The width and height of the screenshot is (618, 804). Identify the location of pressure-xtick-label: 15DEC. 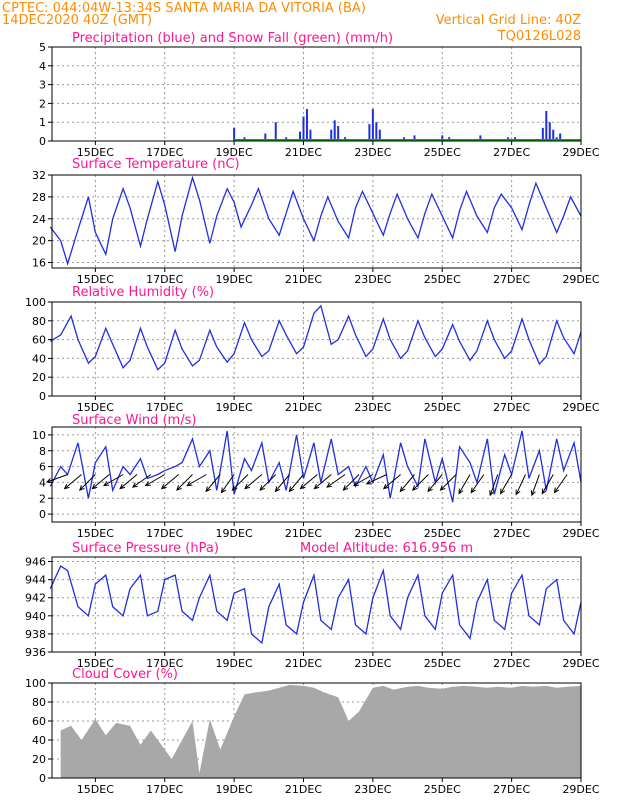
(95, 663).